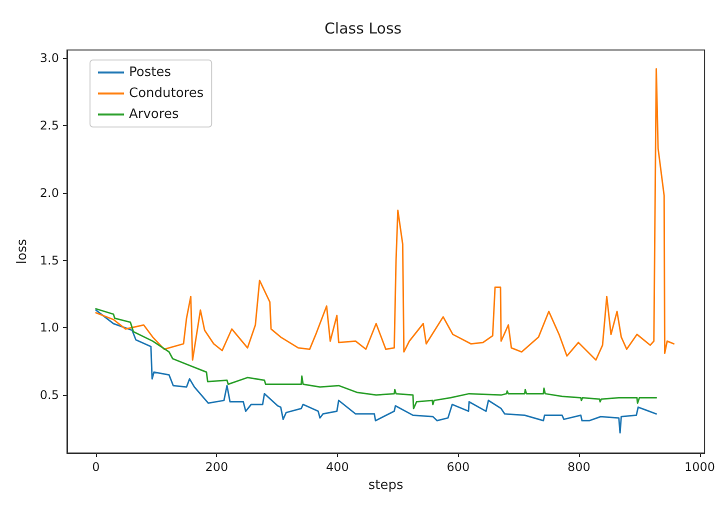 This screenshot has width=726, height=507. What do you see at coordinates (49, 193) in the screenshot?
I see `y-tick-label: 2.0` at bounding box center [49, 193].